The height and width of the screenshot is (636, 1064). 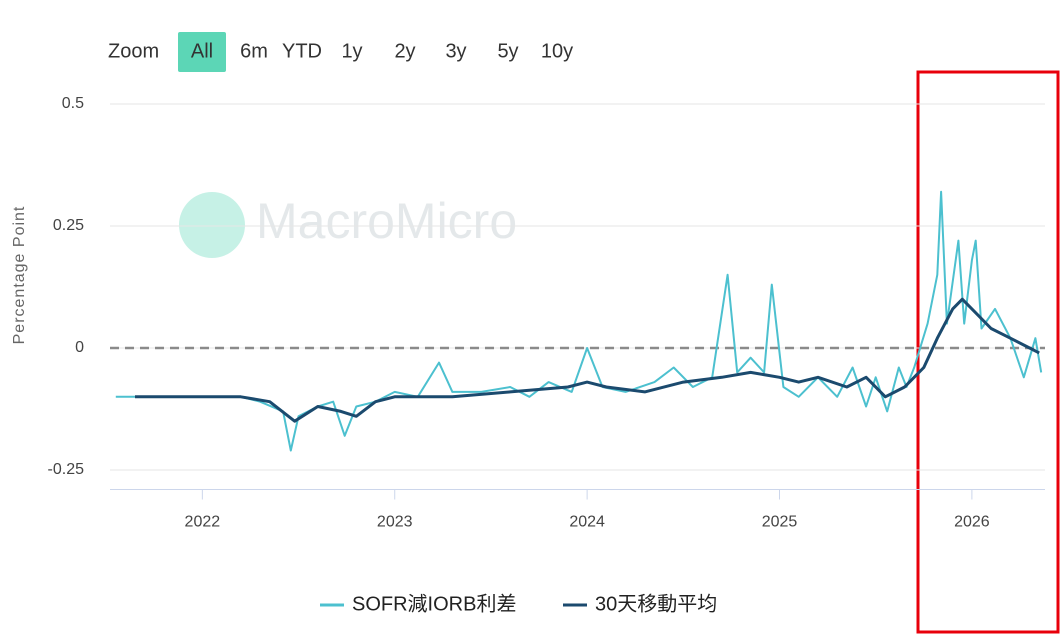 I want to click on watermark-logo, so click(x=212, y=225).